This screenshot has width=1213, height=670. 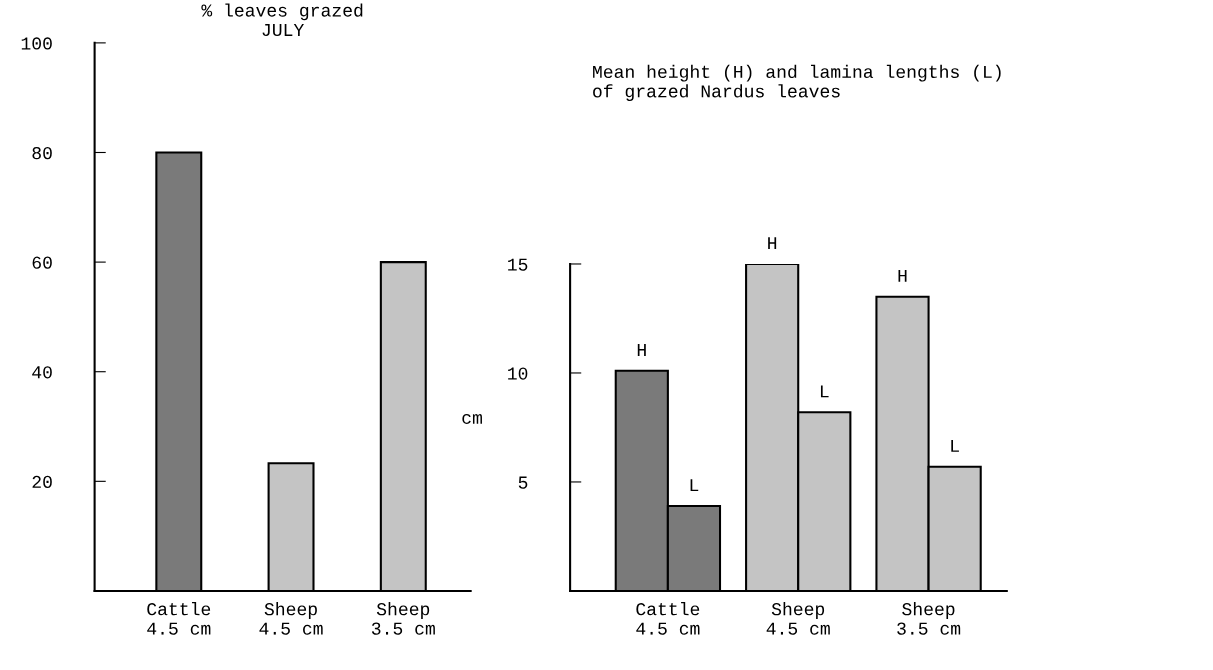 I want to click on series-label: L, so click(x=694, y=485).